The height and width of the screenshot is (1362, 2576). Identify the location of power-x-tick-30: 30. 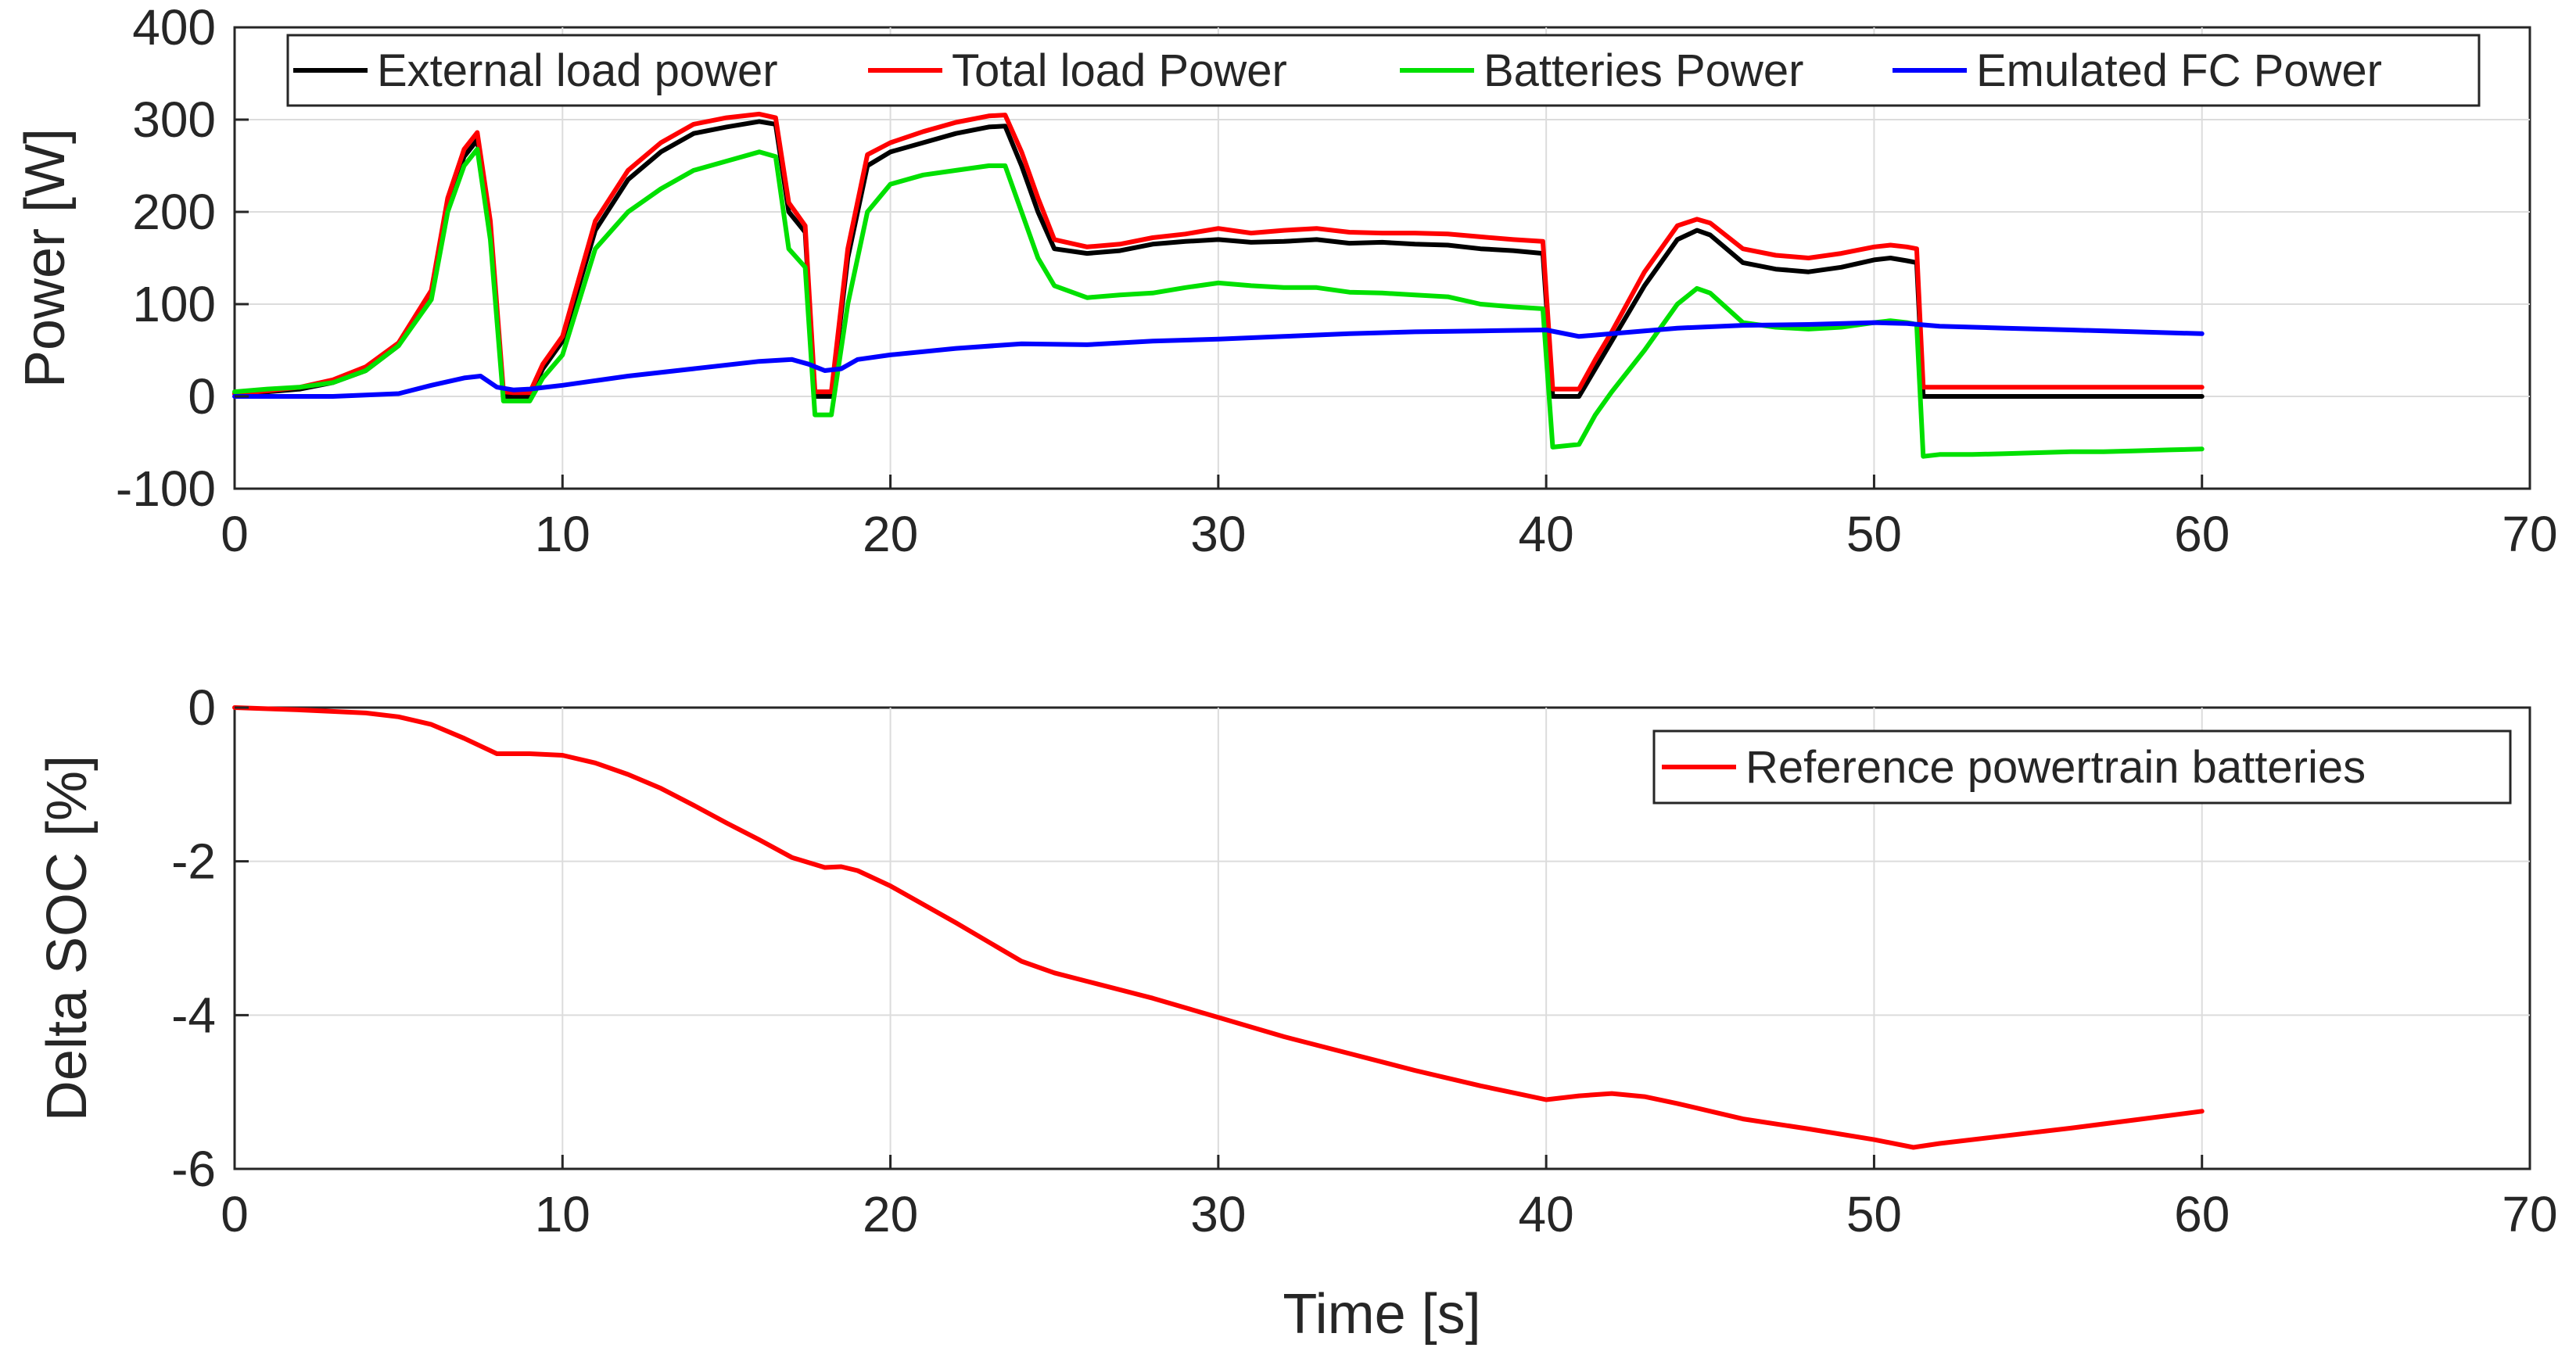
(1218, 534).